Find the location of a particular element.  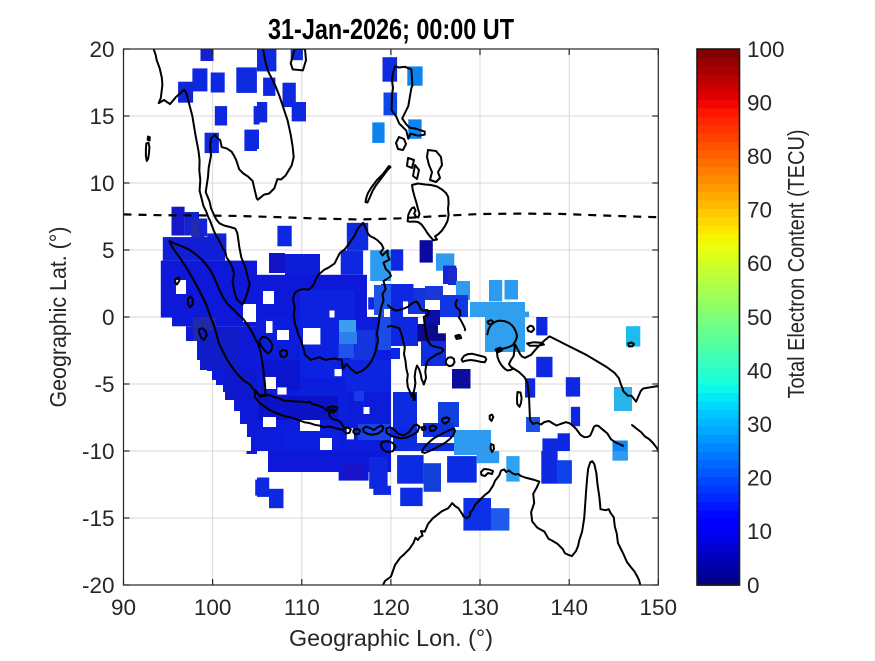

svg-text: -10 is located at coordinates (98, 451).